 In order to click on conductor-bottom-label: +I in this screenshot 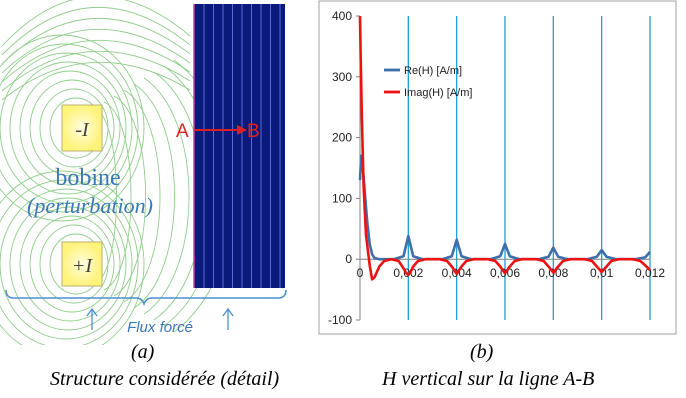, I will do `click(82, 266)`.